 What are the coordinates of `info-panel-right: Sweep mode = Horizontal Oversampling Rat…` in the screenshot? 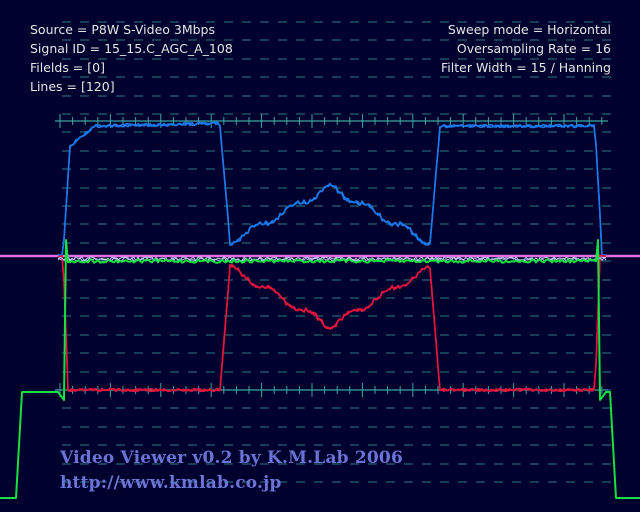 It's located at (526, 48).